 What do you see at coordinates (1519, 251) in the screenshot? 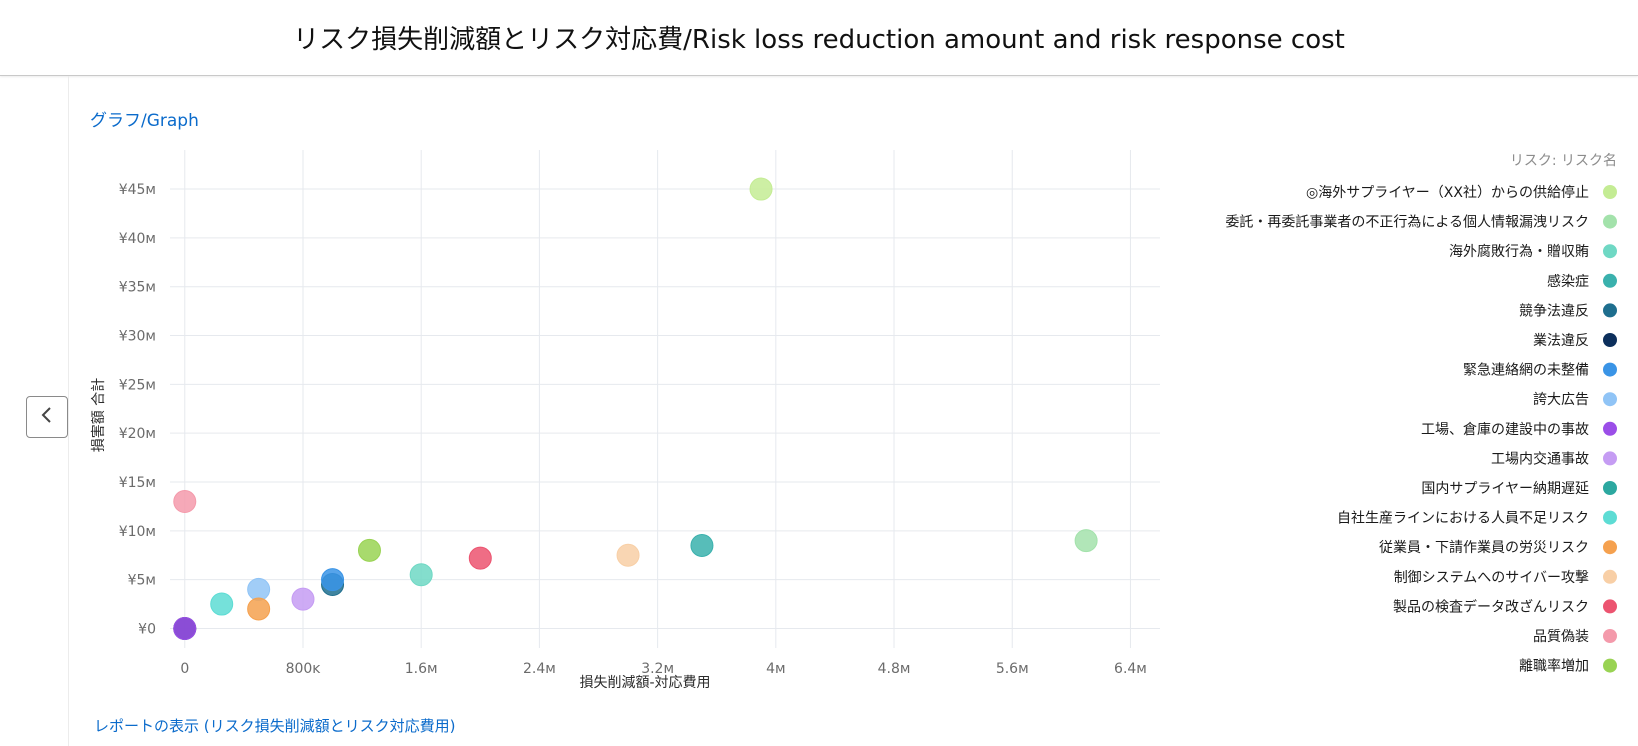
I see `legend-label: 海外腐敗行為・贈収賄` at bounding box center [1519, 251].